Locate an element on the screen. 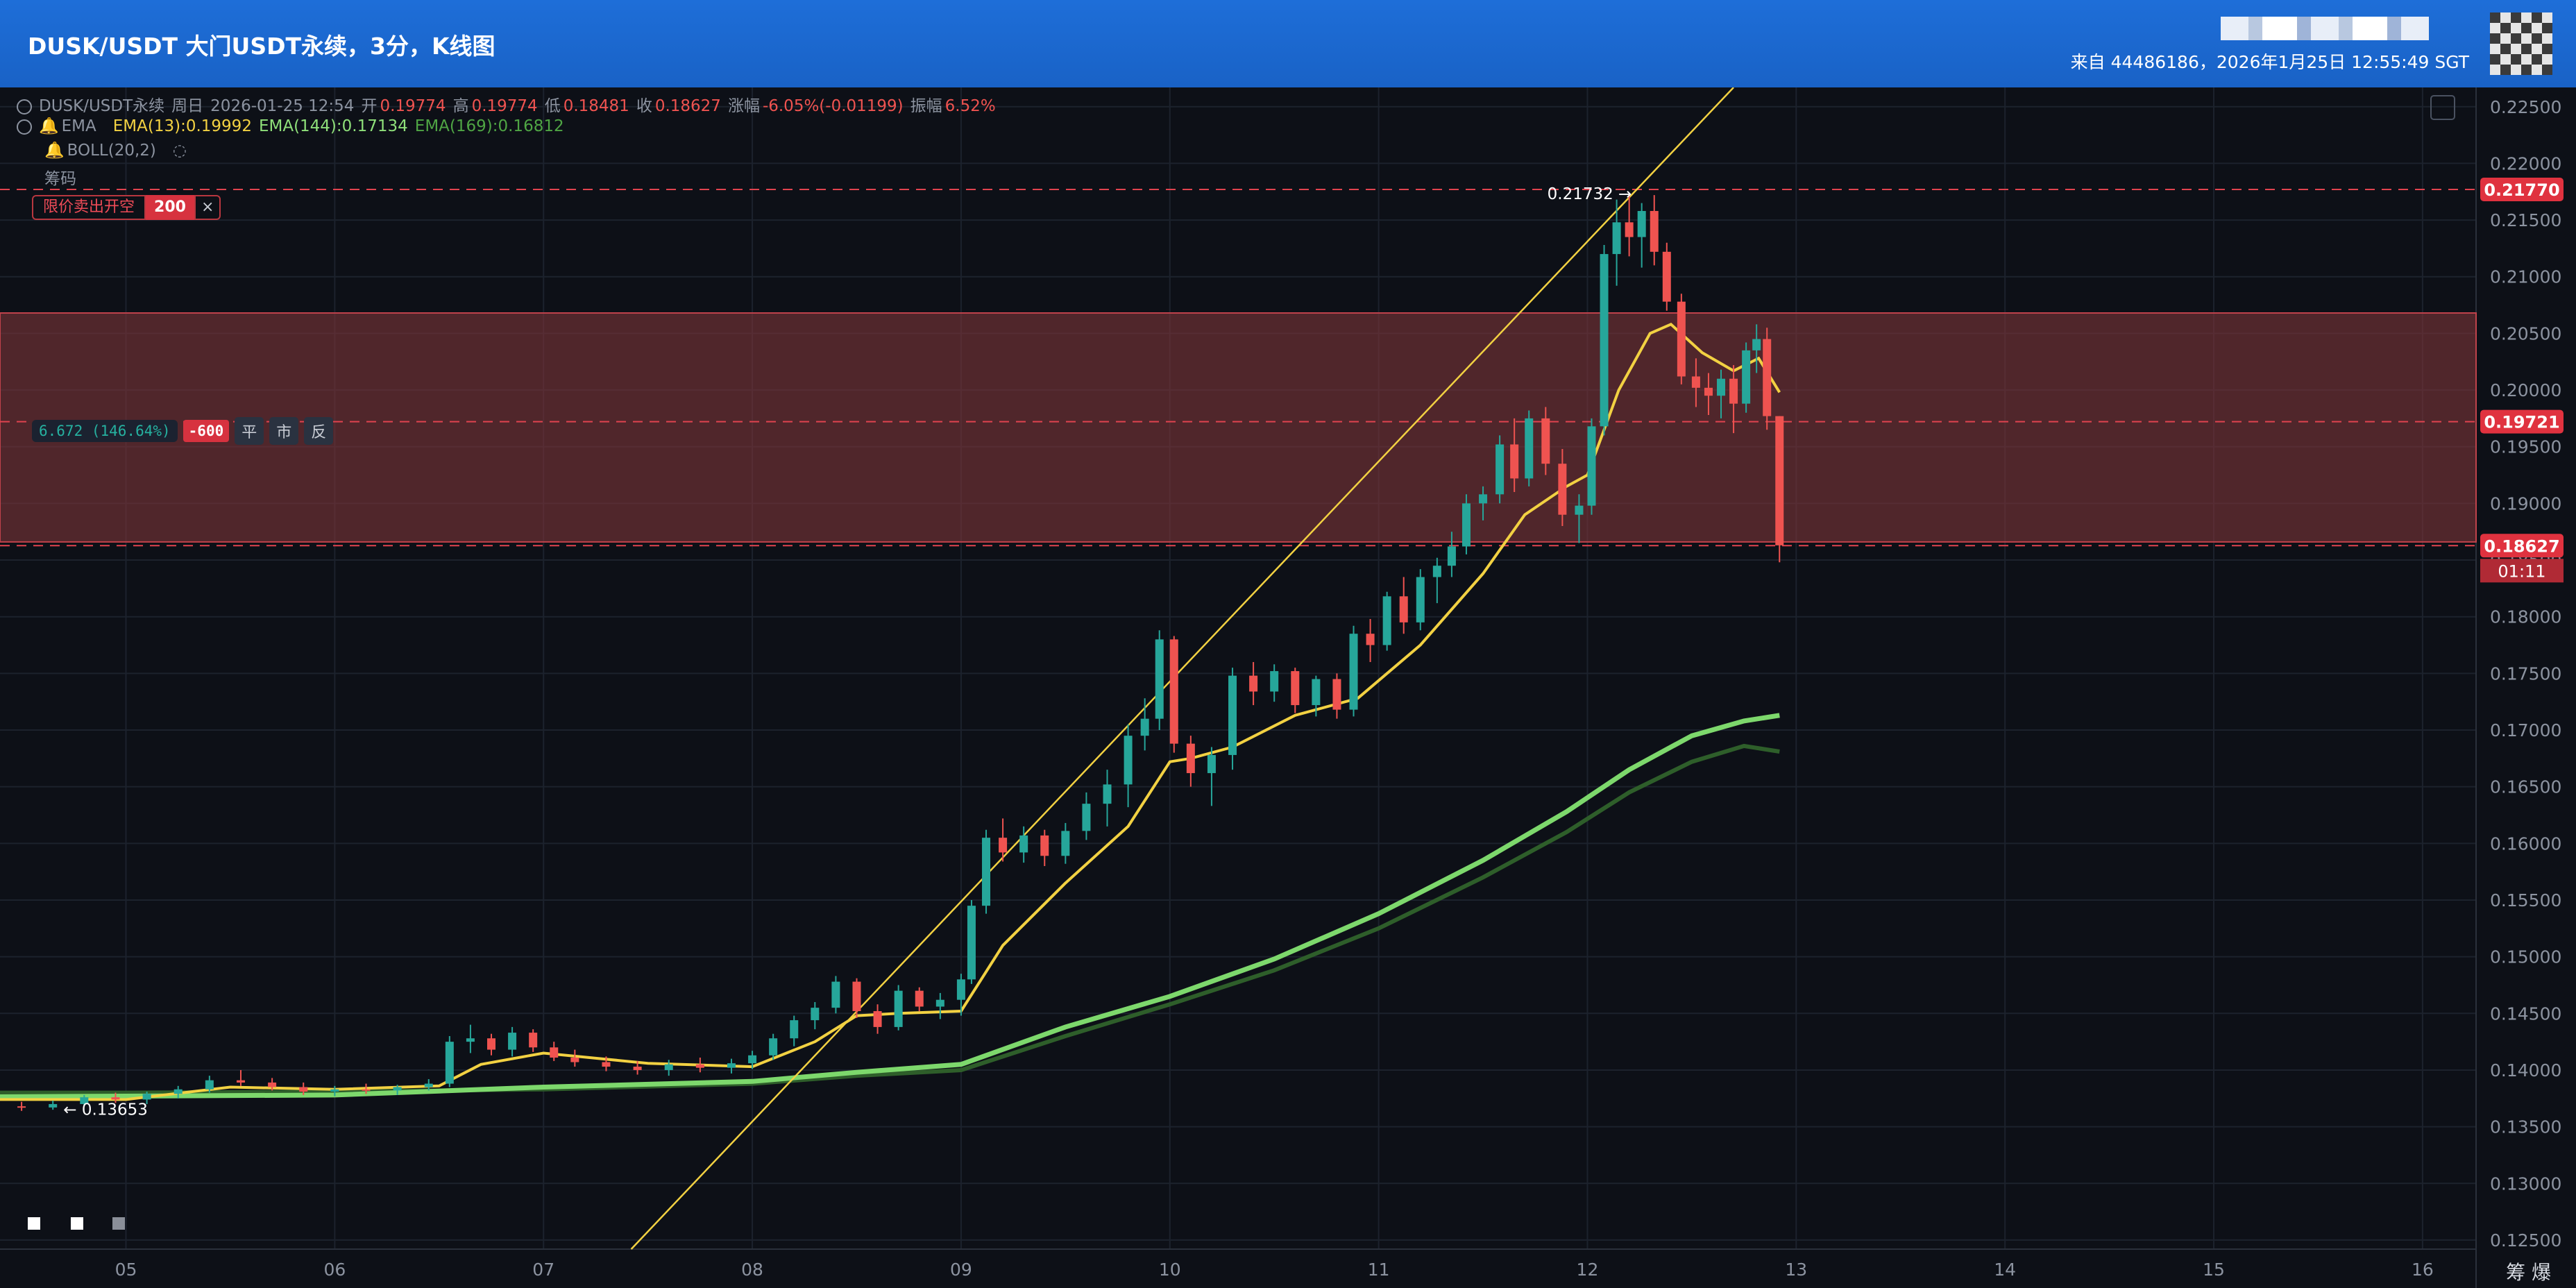 This screenshot has height=1288, width=2576. price-tick-label: 0.19000 is located at coordinates (2525, 504).